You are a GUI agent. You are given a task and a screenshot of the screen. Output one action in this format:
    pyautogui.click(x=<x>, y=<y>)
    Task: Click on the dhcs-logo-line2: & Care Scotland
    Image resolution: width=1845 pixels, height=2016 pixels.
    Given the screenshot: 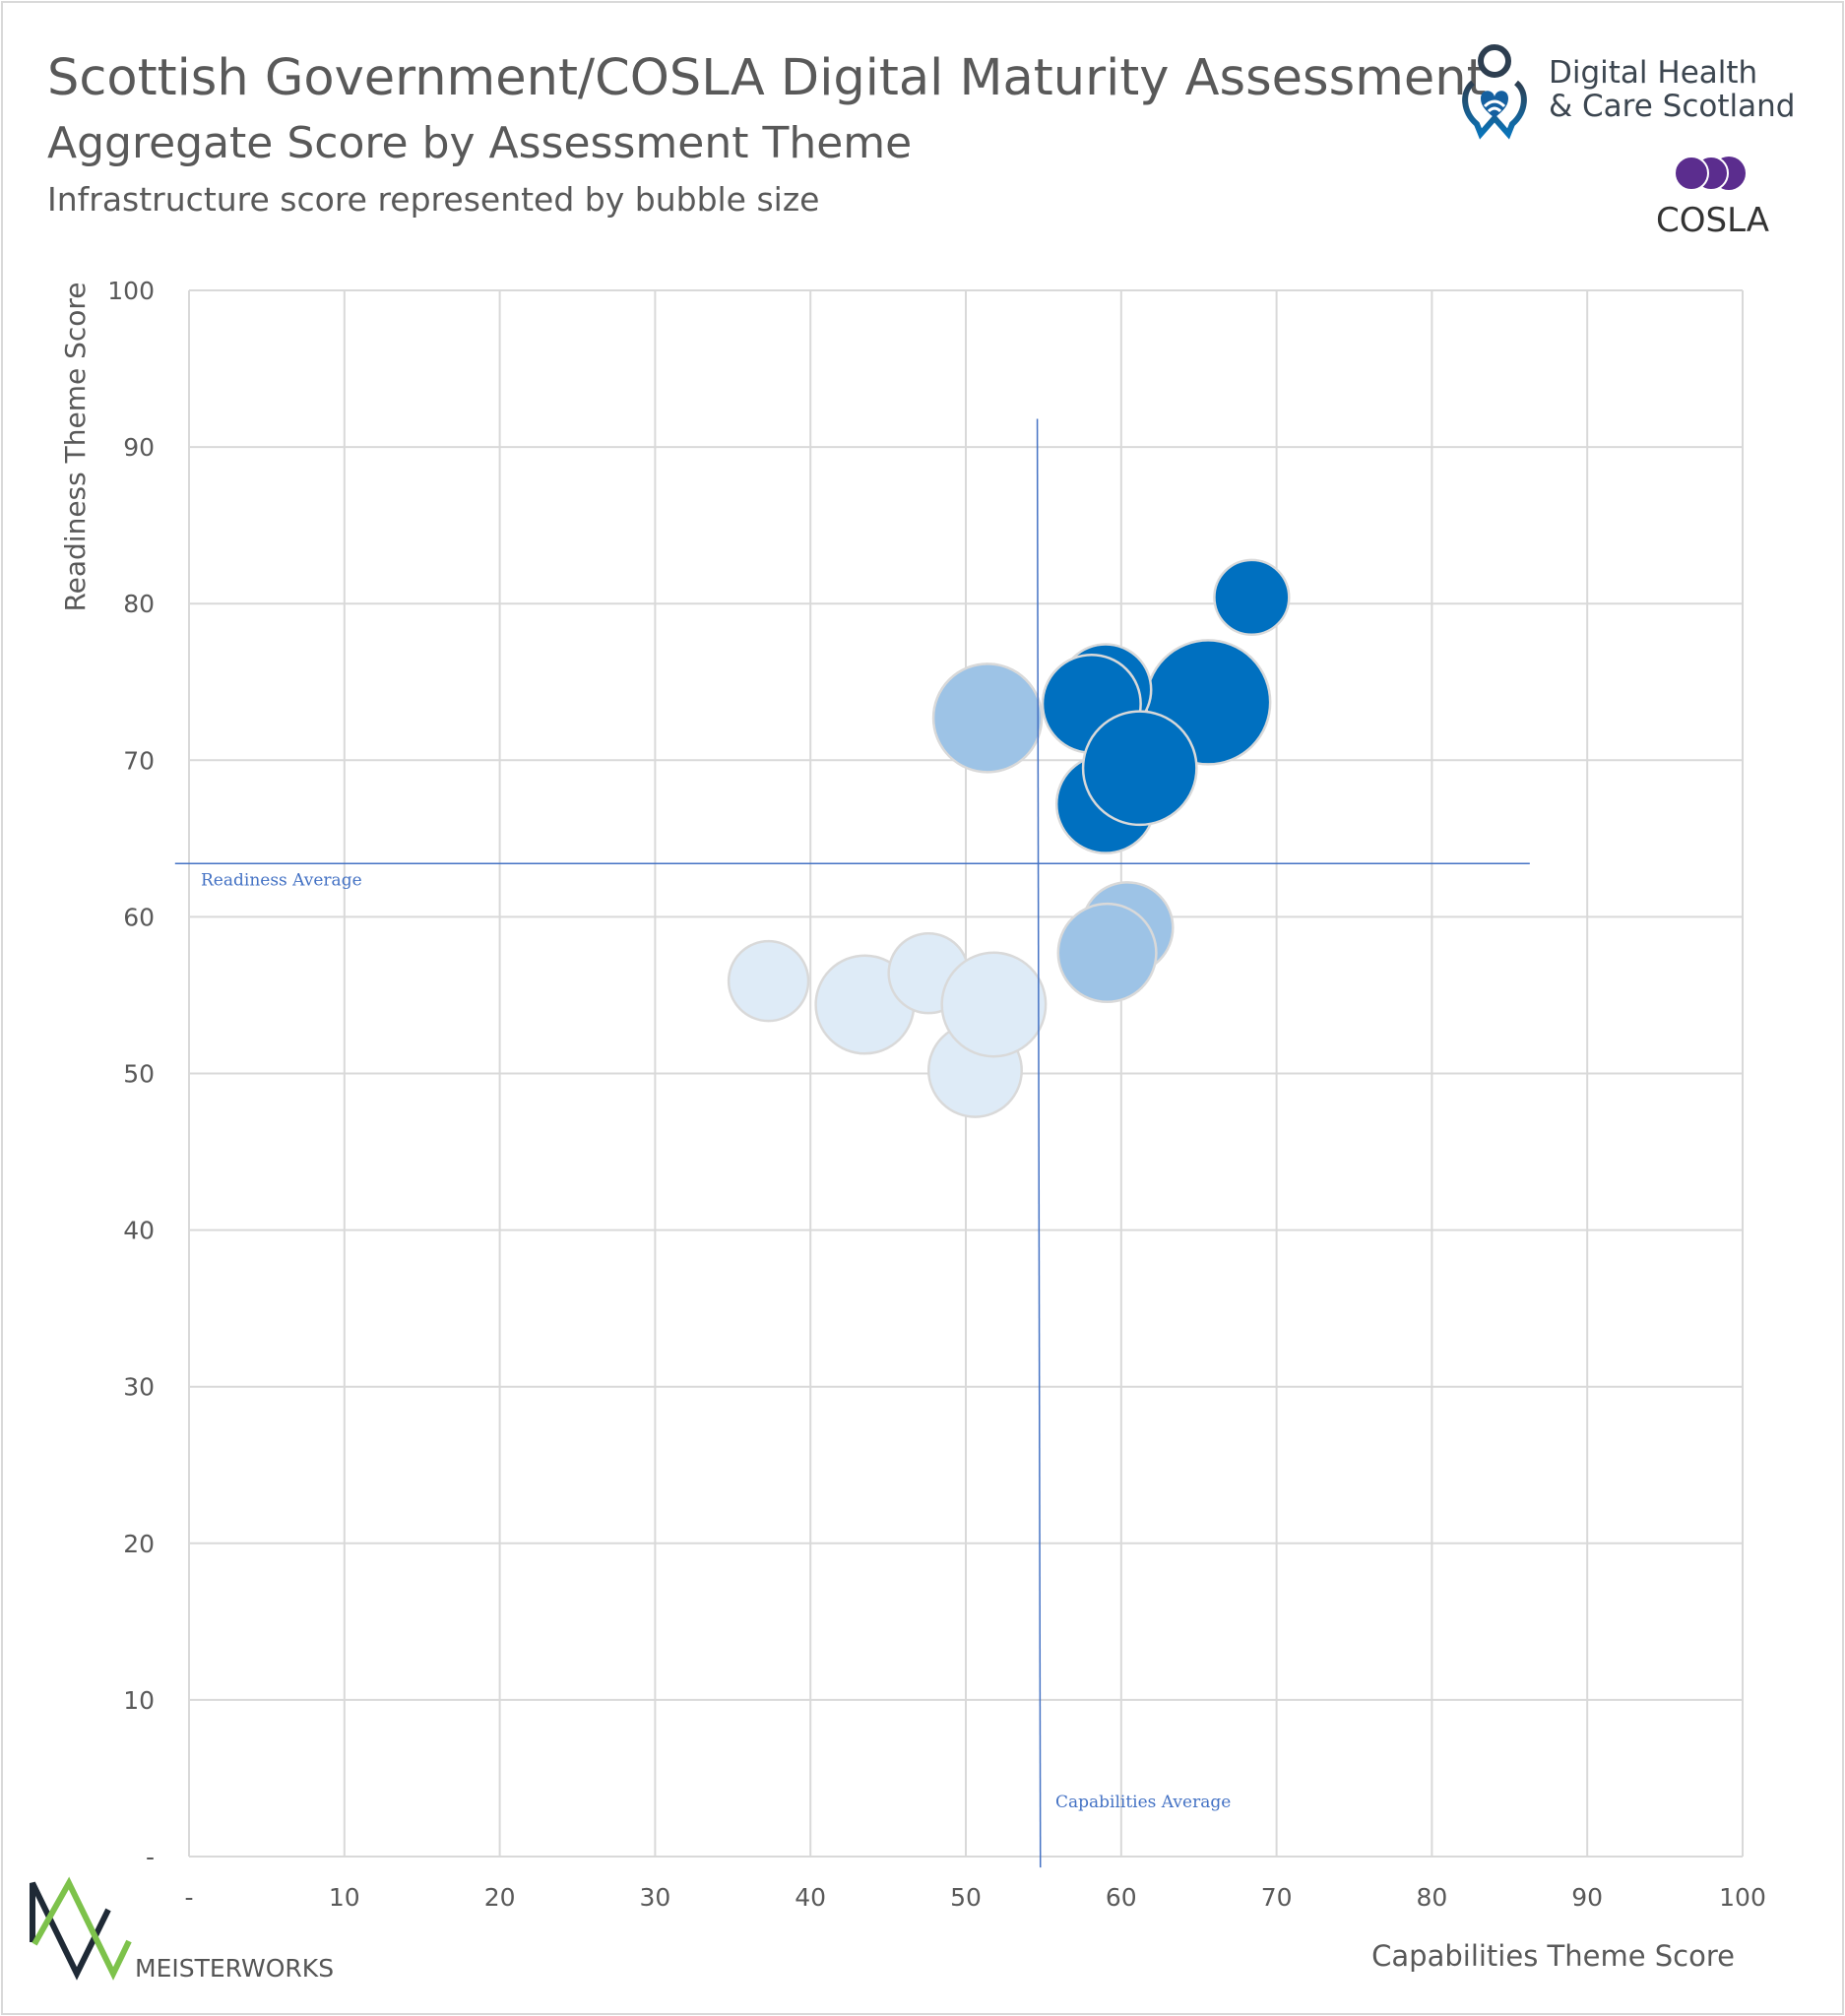 What is the action you would take?
    pyautogui.click(x=1673, y=106)
    